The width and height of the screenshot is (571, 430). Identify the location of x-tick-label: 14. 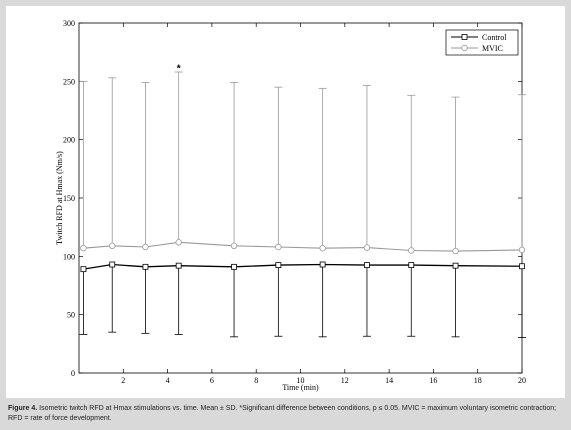
(389, 380).